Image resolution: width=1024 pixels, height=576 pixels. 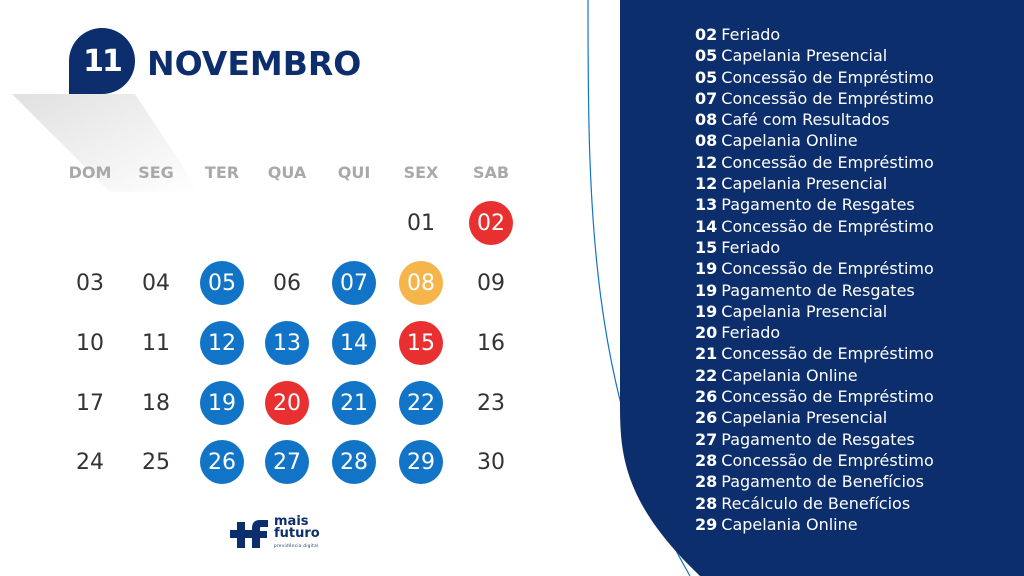 I want to click on event-item: 14 Concessão de Empréstimo, so click(x=814, y=226).